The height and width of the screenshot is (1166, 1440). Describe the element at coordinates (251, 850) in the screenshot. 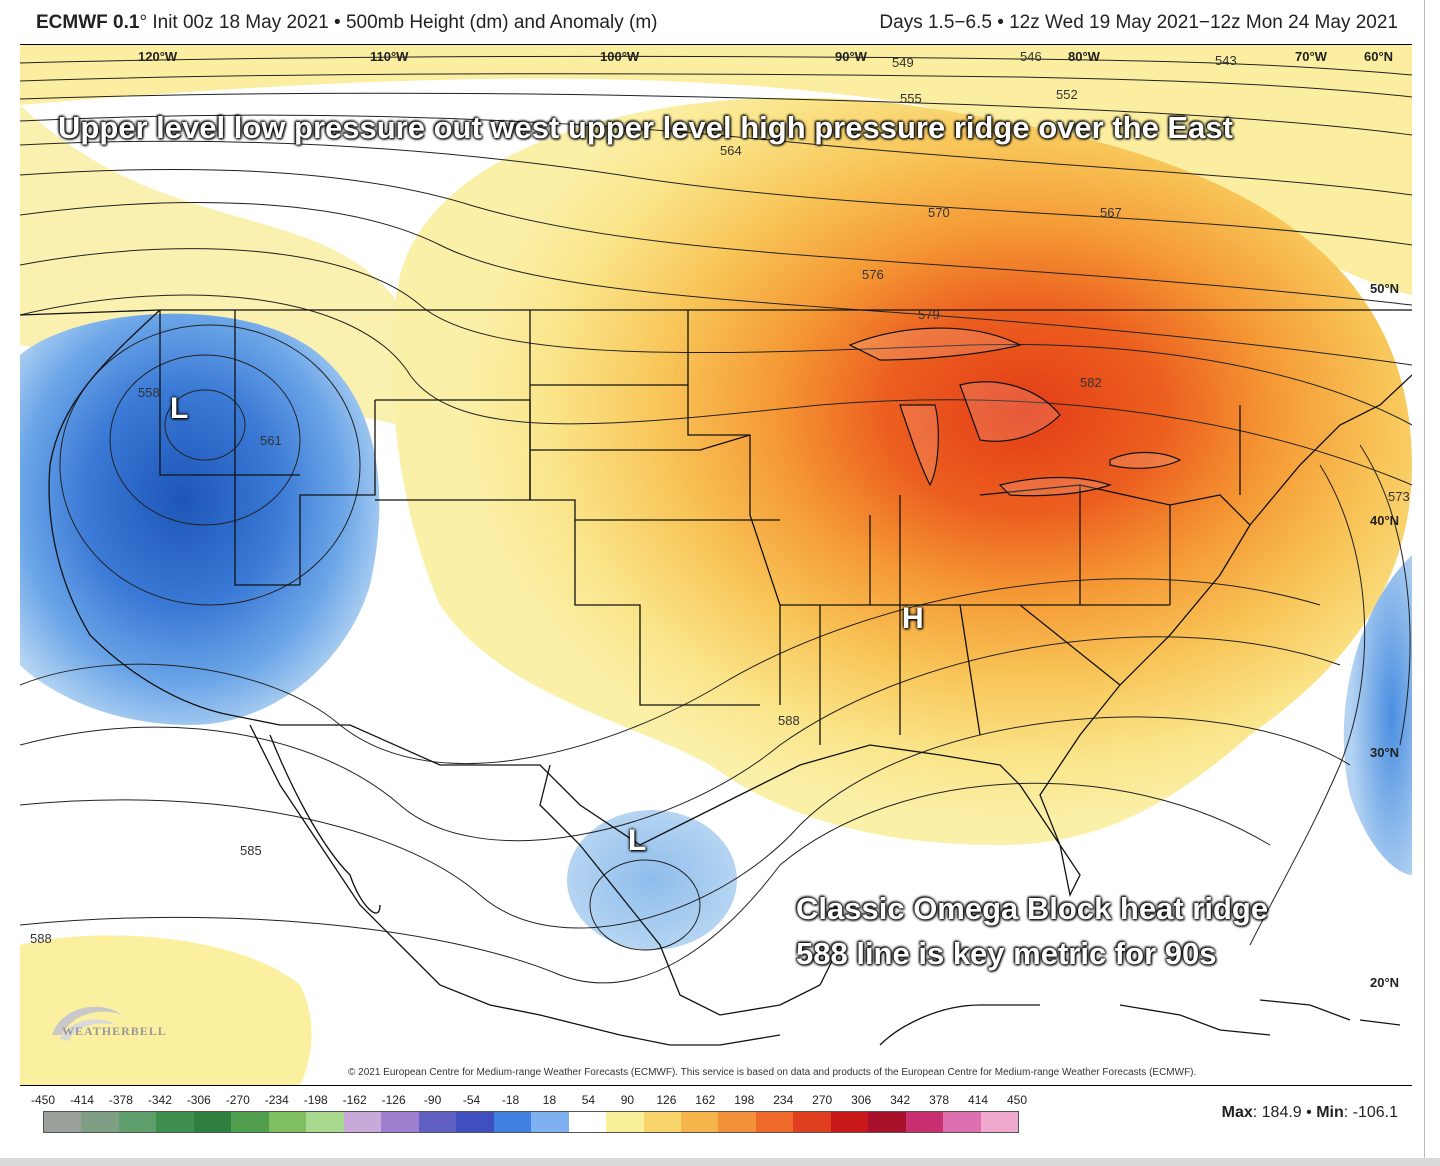

I see `contour-label: 585` at that location.